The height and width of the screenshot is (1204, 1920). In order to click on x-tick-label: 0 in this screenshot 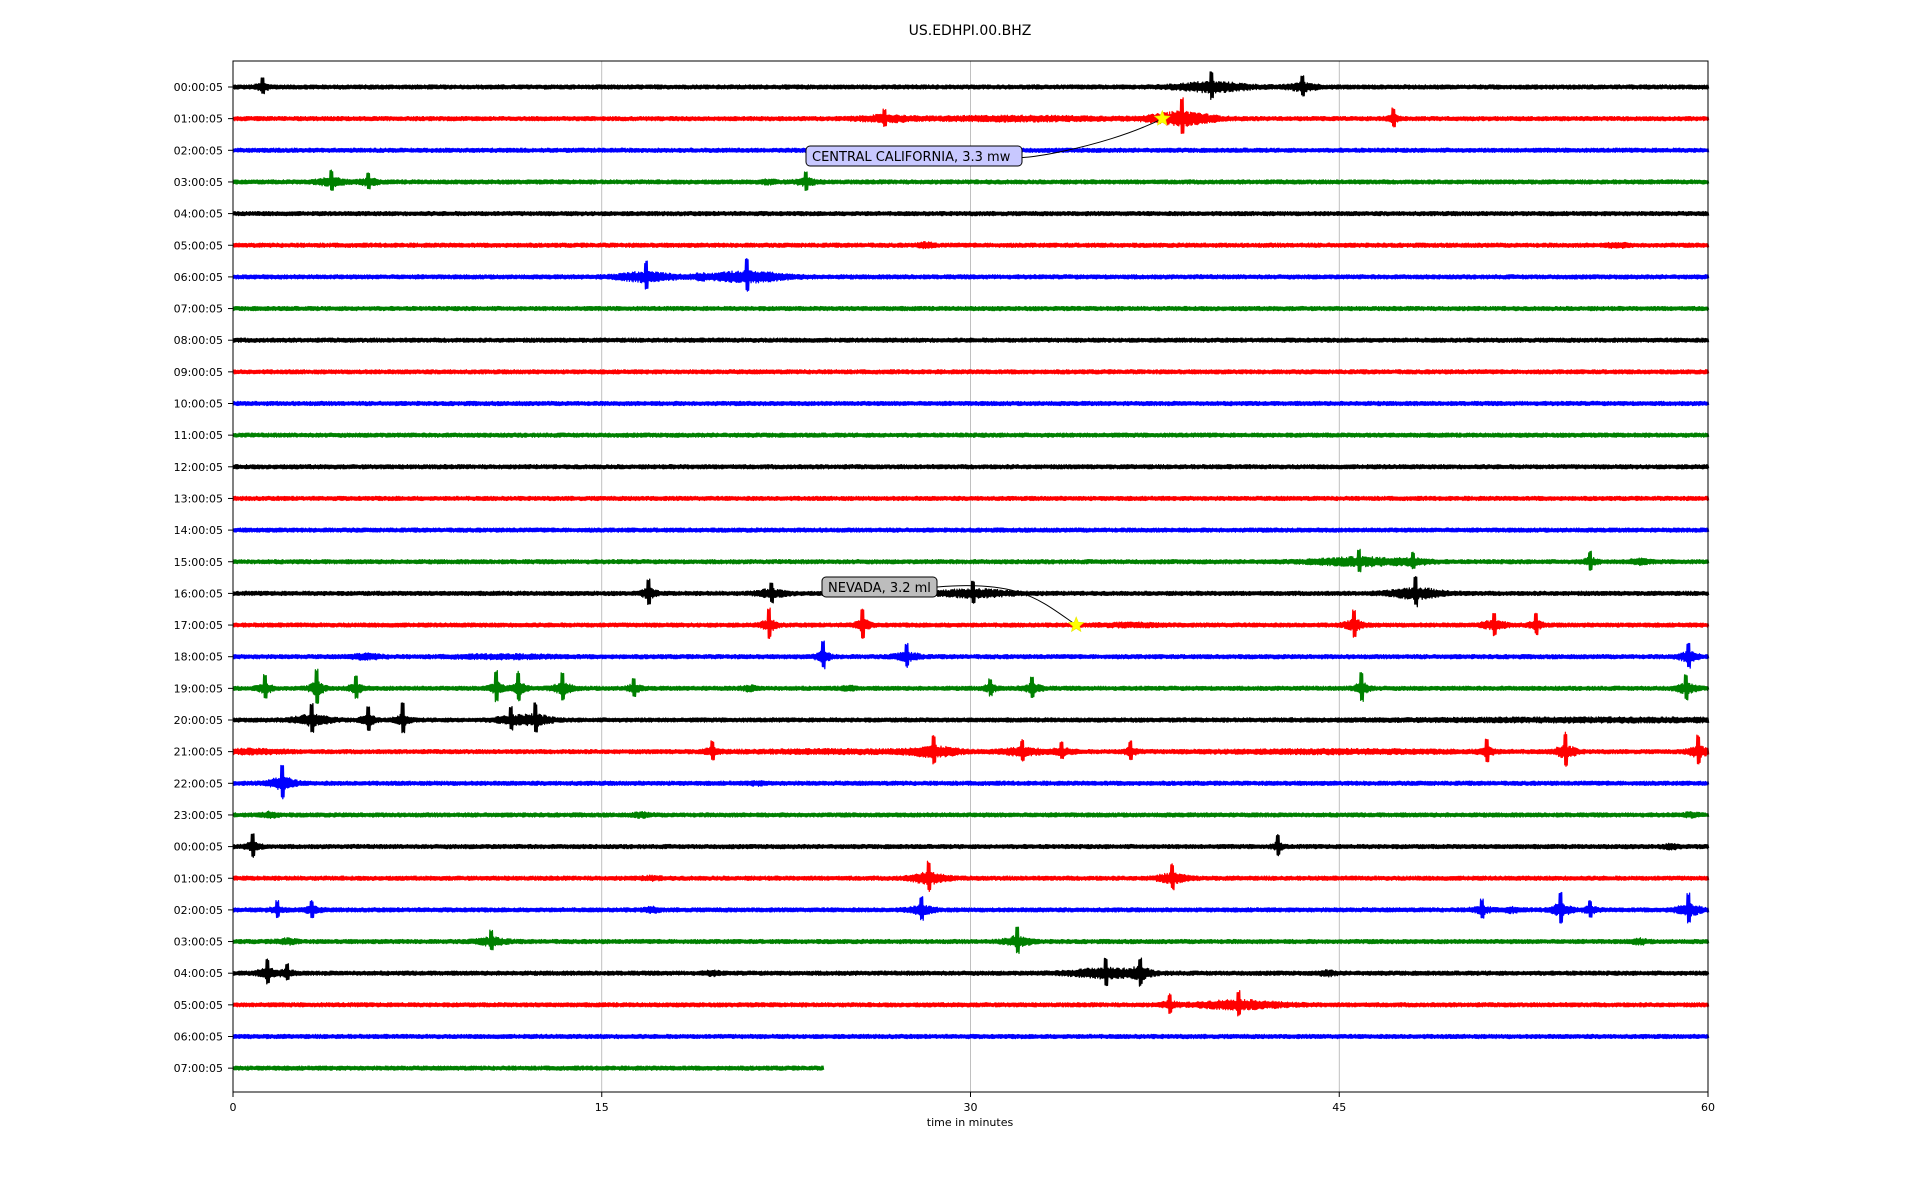, I will do `click(233, 1107)`.